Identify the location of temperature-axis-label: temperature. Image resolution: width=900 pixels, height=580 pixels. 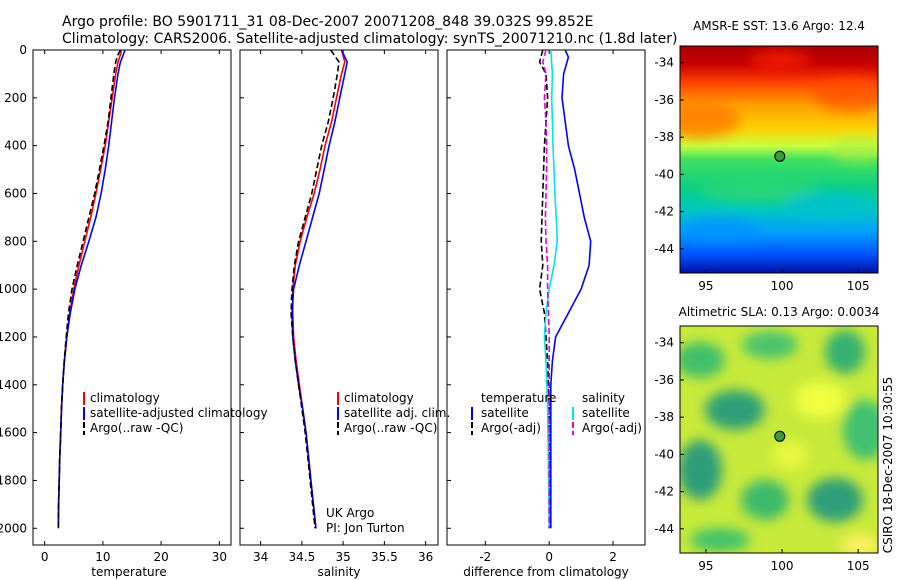
(128, 572).